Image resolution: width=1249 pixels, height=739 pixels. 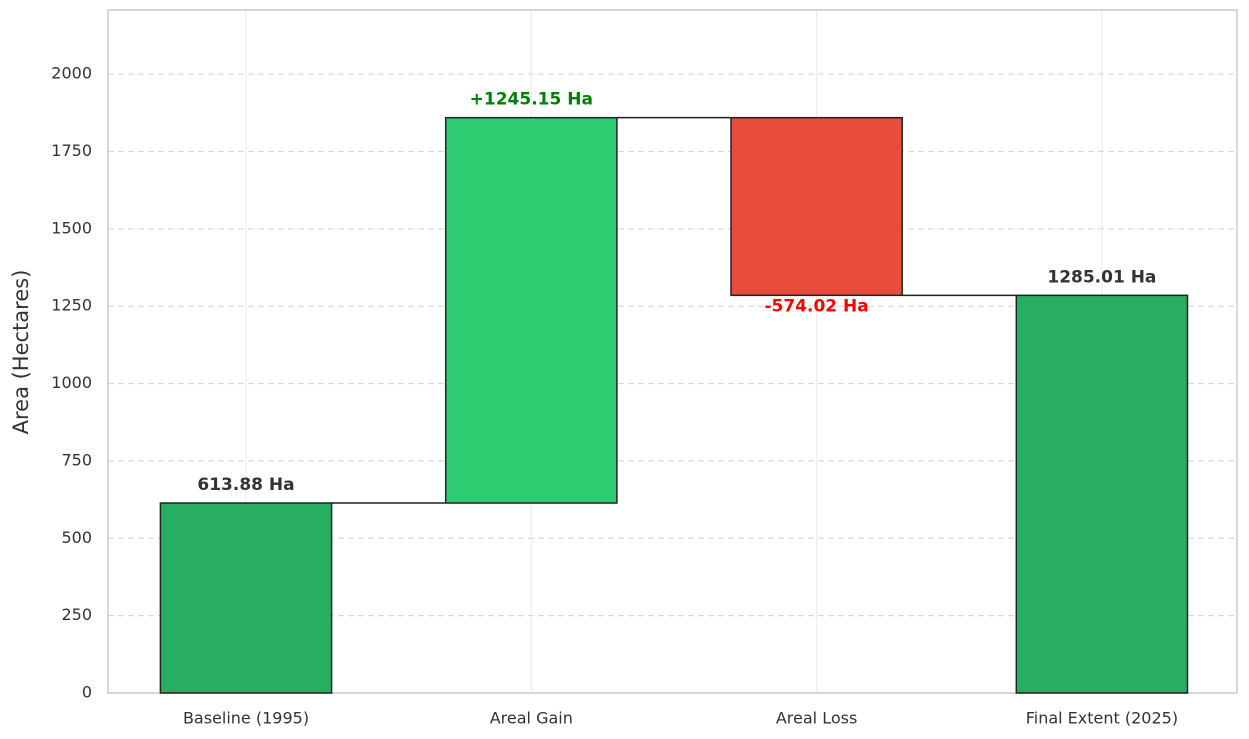 What do you see at coordinates (76, 614) in the screenshot?
I see `y-tick-label: 250` at bounding box center [76, 614].